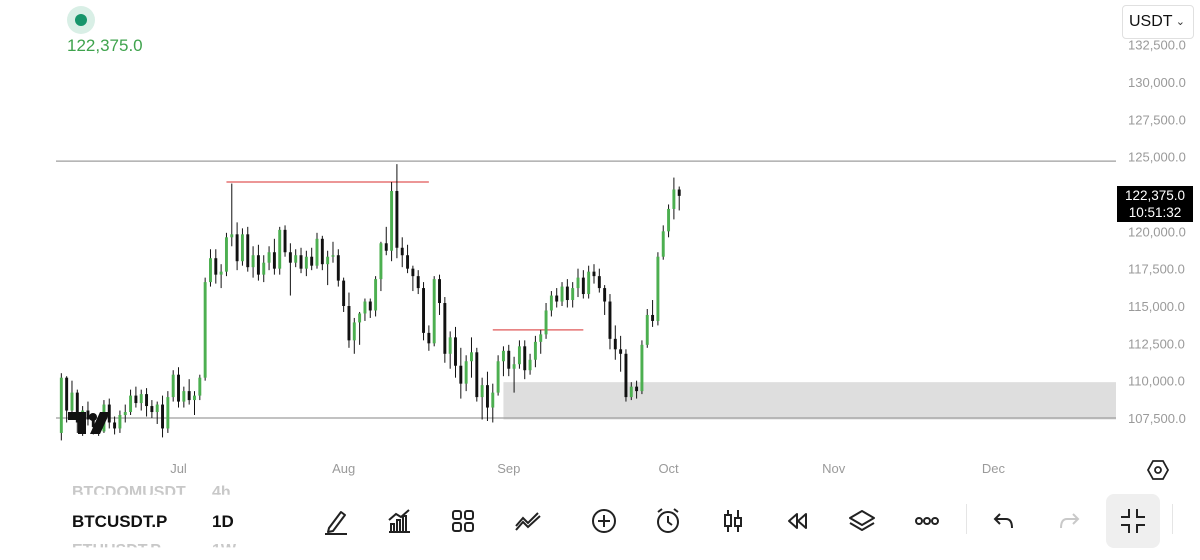 This screenshot has height=560, width=1200. I want to click on chevron-down-icon: ⌄, so click(1180, 22).